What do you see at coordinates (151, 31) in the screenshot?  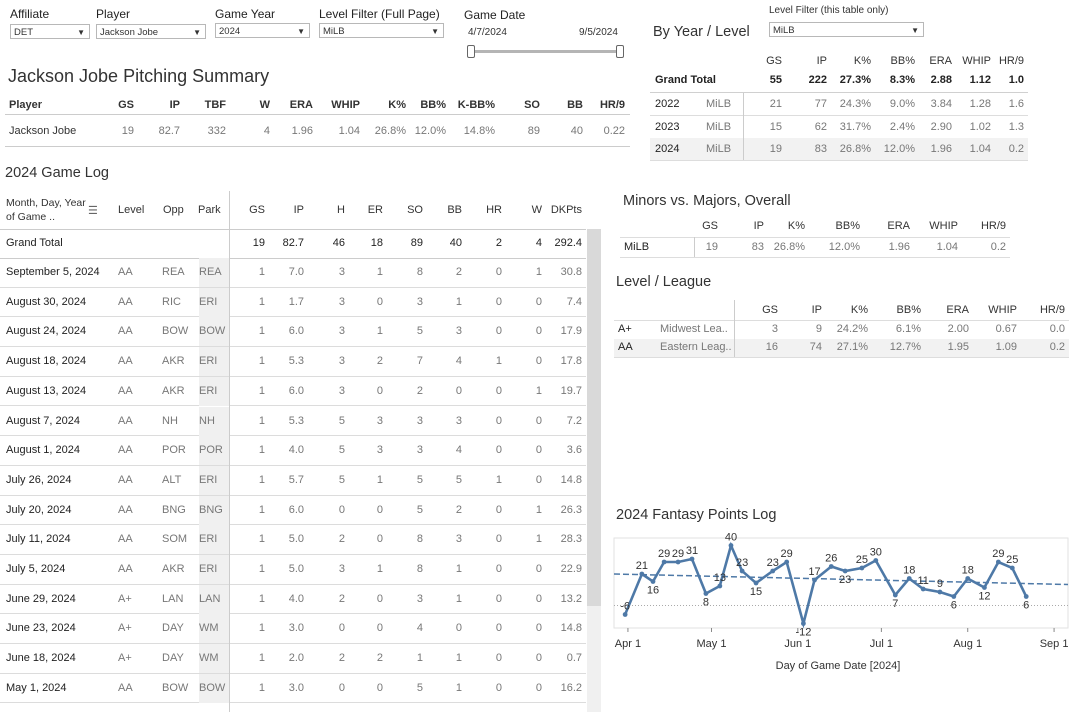 I see `player-select: Jackson Jobe ▼` at bounding box center [151, 31].